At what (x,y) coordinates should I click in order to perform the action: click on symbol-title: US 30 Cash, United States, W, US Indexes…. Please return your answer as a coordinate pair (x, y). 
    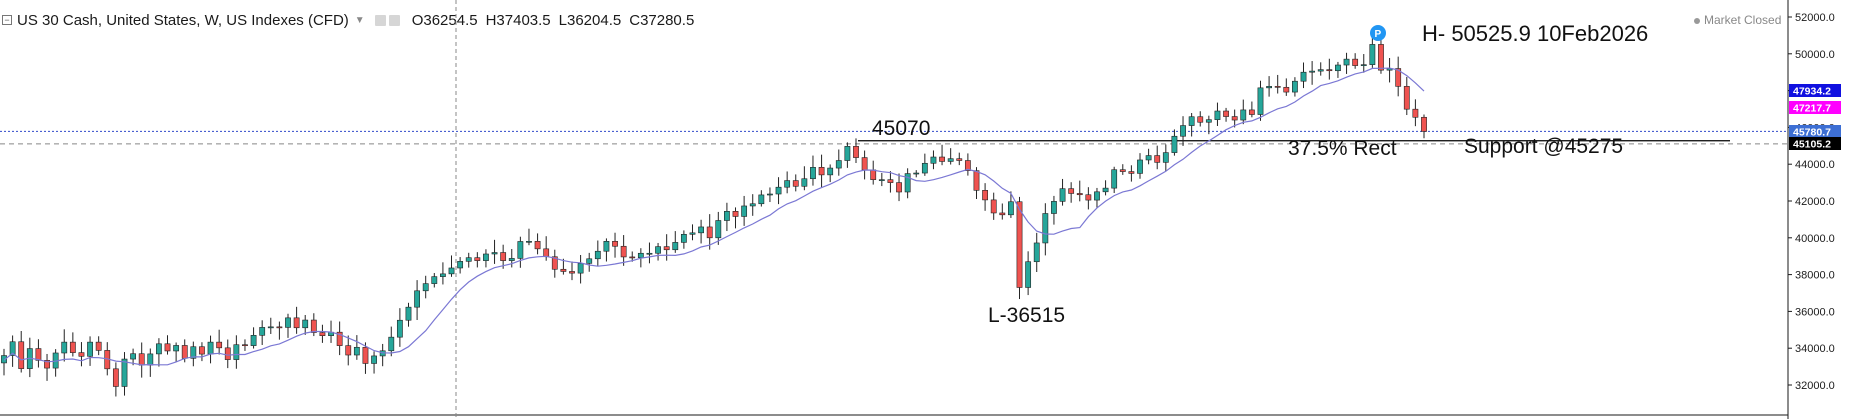
    Looking at the image, I should click on (183, 20).